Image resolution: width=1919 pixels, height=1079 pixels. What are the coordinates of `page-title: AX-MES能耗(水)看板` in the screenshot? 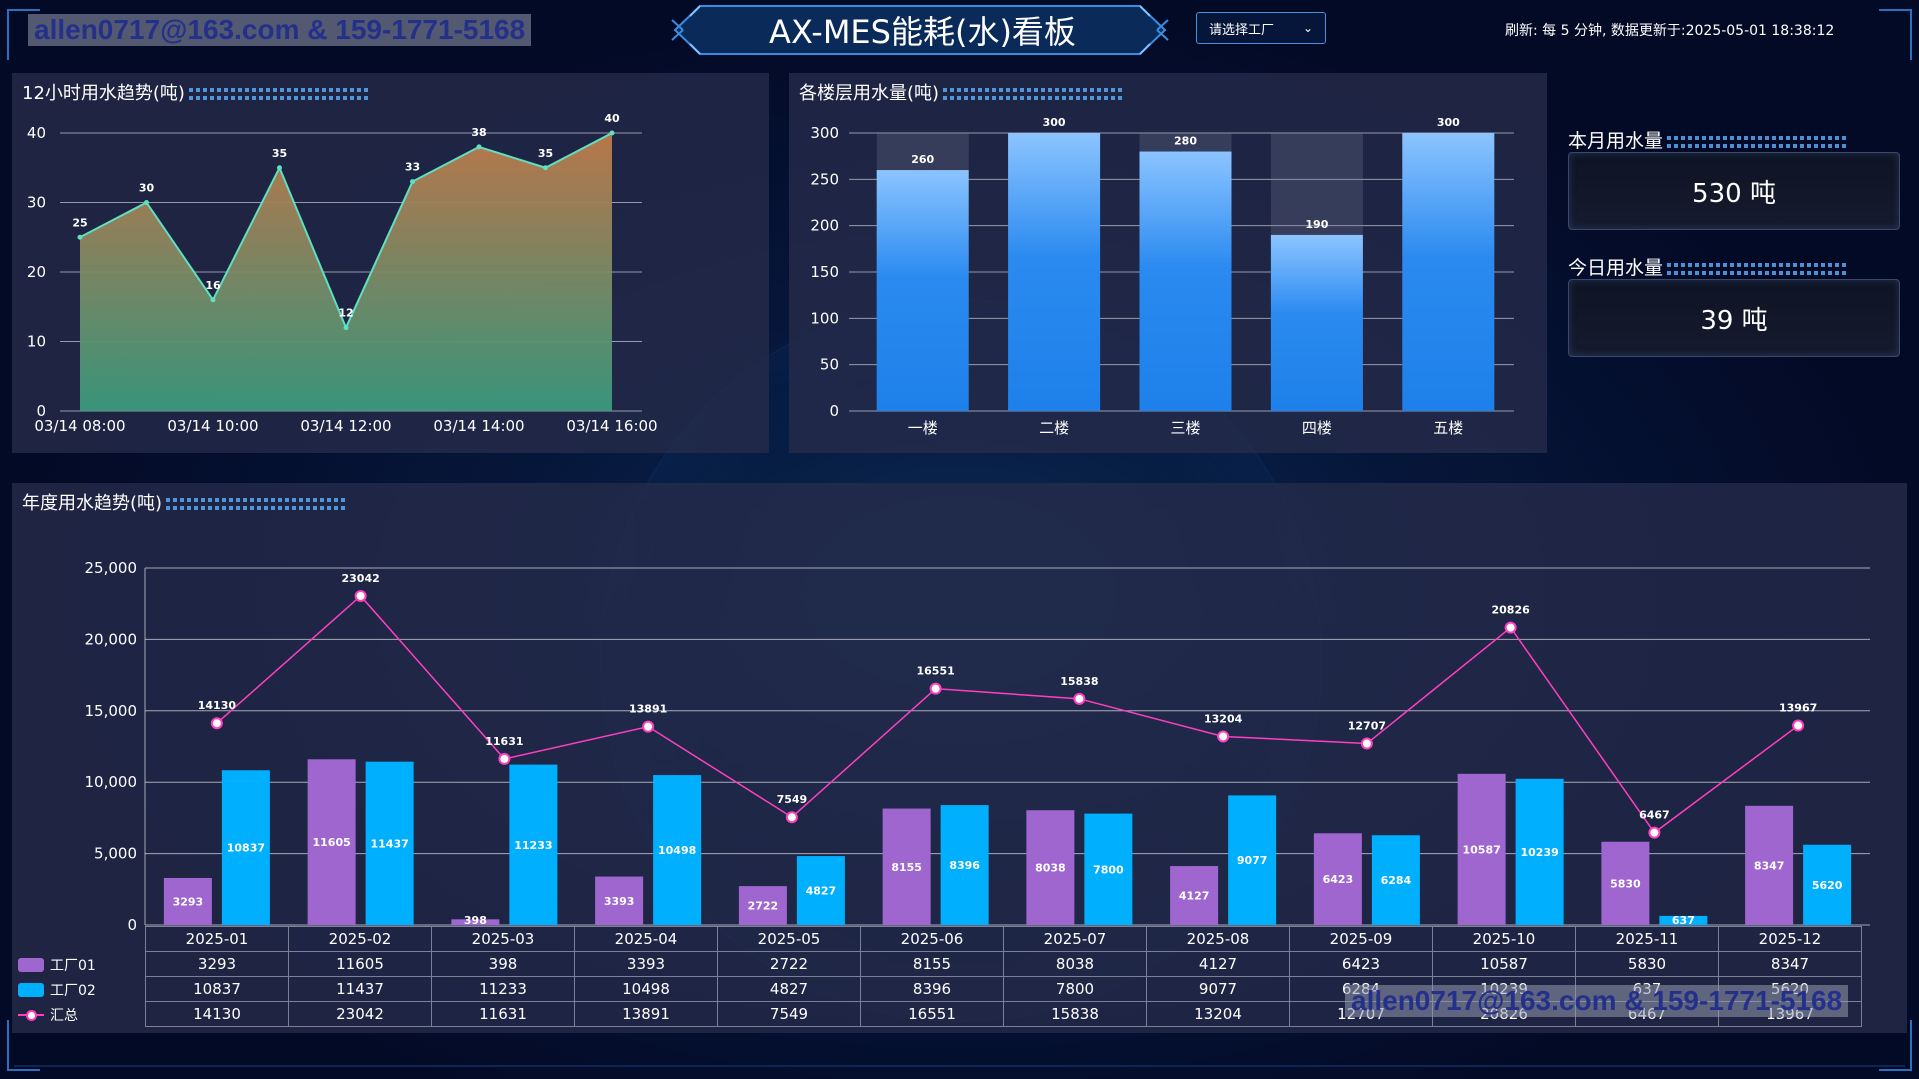 It's located at (922, 32).